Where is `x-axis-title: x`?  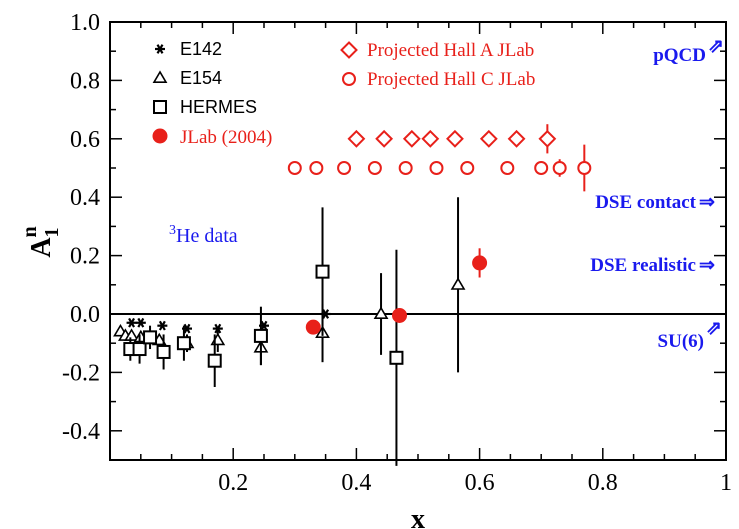
x-axis-title: x is located at coordinates (418, 516).